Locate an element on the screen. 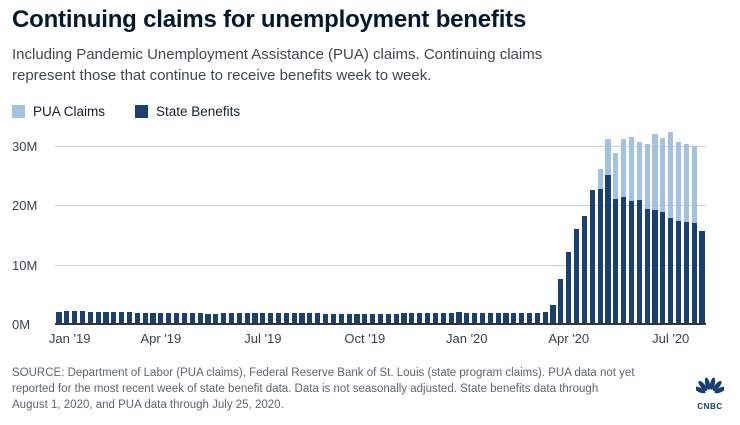 This screenshot has height=425, width=740. cnbc-logo: CNBC is located at coordinates (710, 393).